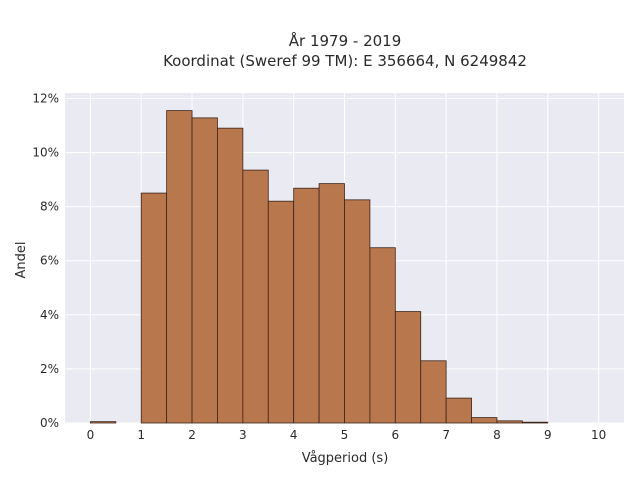 The image size is (640, 480). I want to click on y-axis-label: Andel, so click(21, 260).